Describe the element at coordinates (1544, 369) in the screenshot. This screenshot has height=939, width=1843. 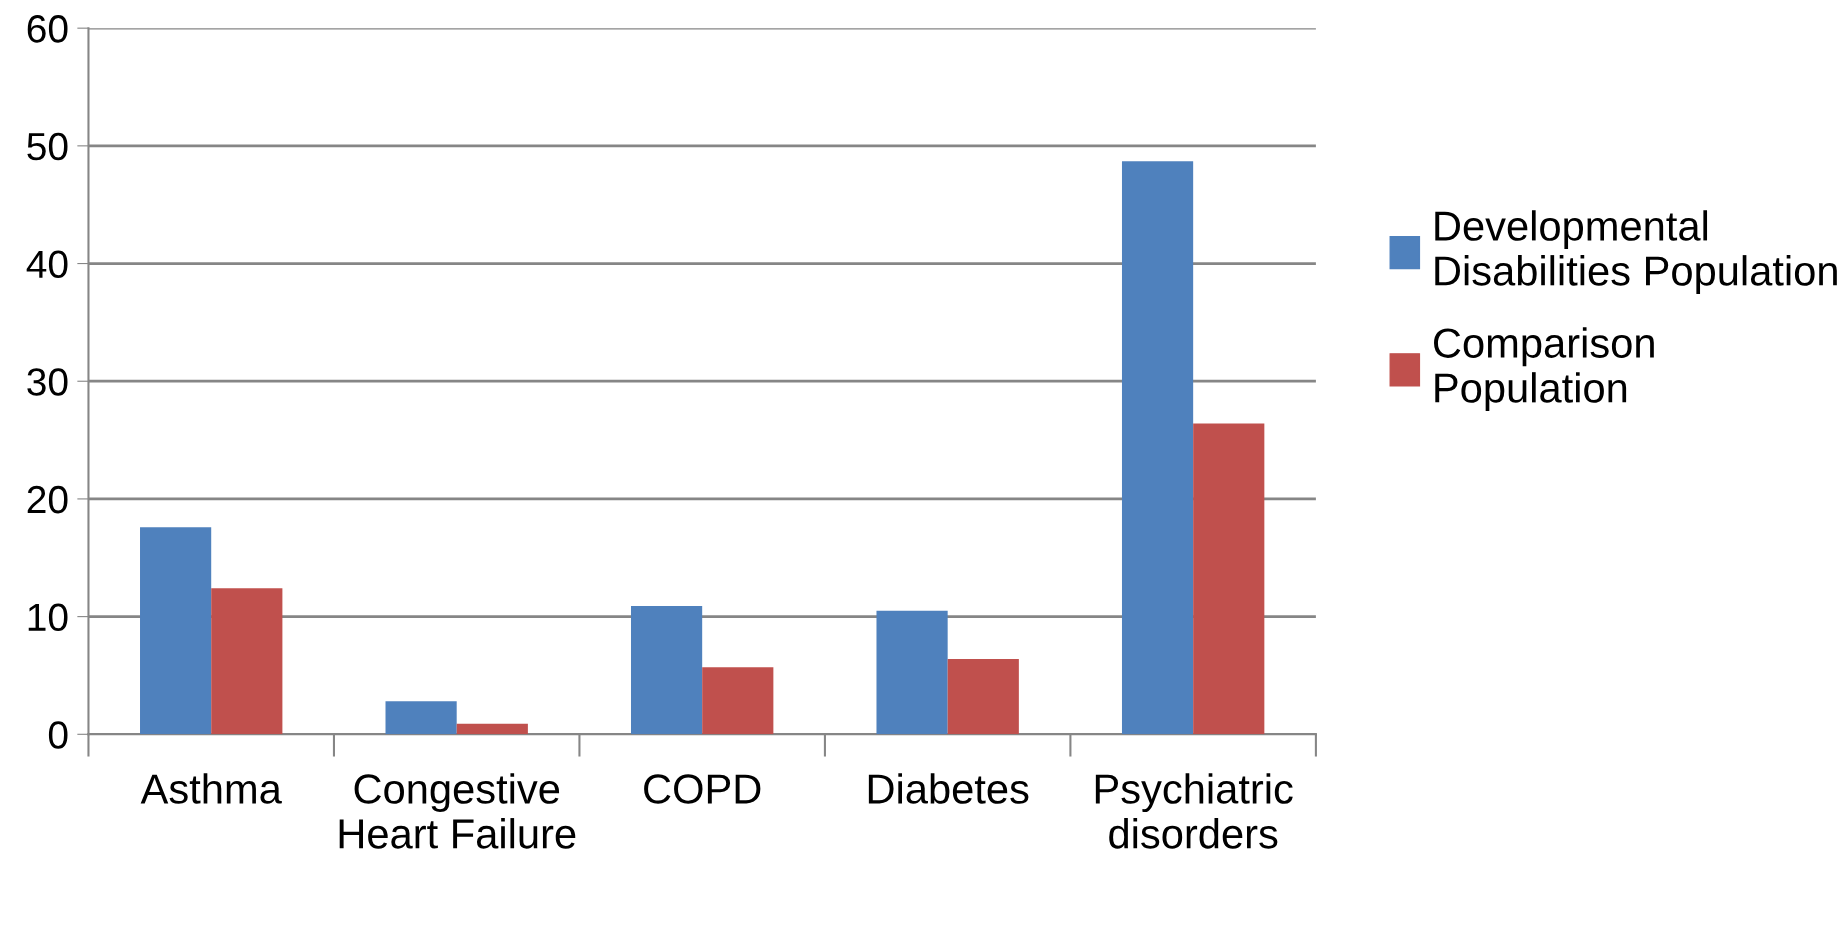
I see `legend-label: Comparison Population` at that location.